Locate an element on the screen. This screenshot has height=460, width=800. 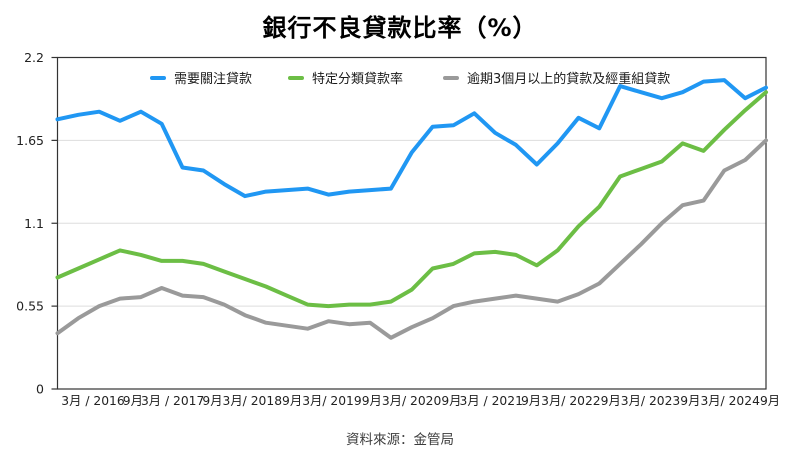
legend-label: 需要關注貸款 is located at coordinates (213, 79).